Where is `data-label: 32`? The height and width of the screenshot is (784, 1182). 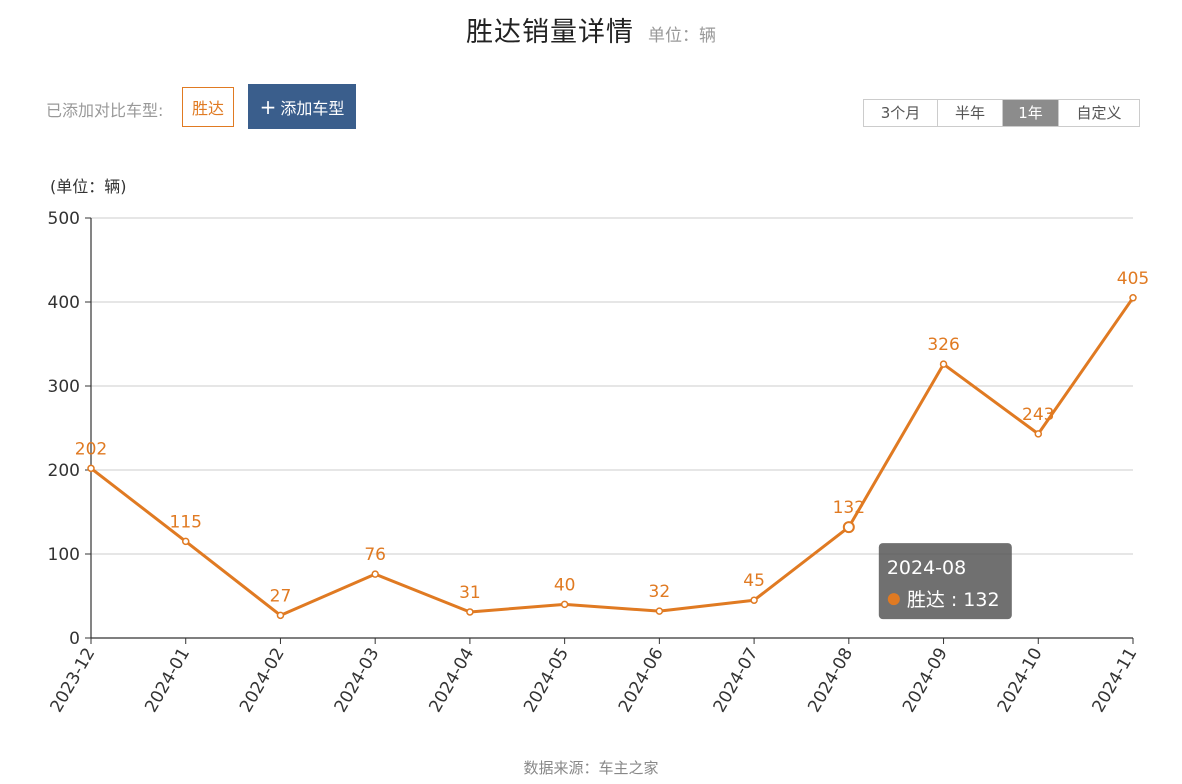 data-label: 32 is located at coordinates (660, 592).